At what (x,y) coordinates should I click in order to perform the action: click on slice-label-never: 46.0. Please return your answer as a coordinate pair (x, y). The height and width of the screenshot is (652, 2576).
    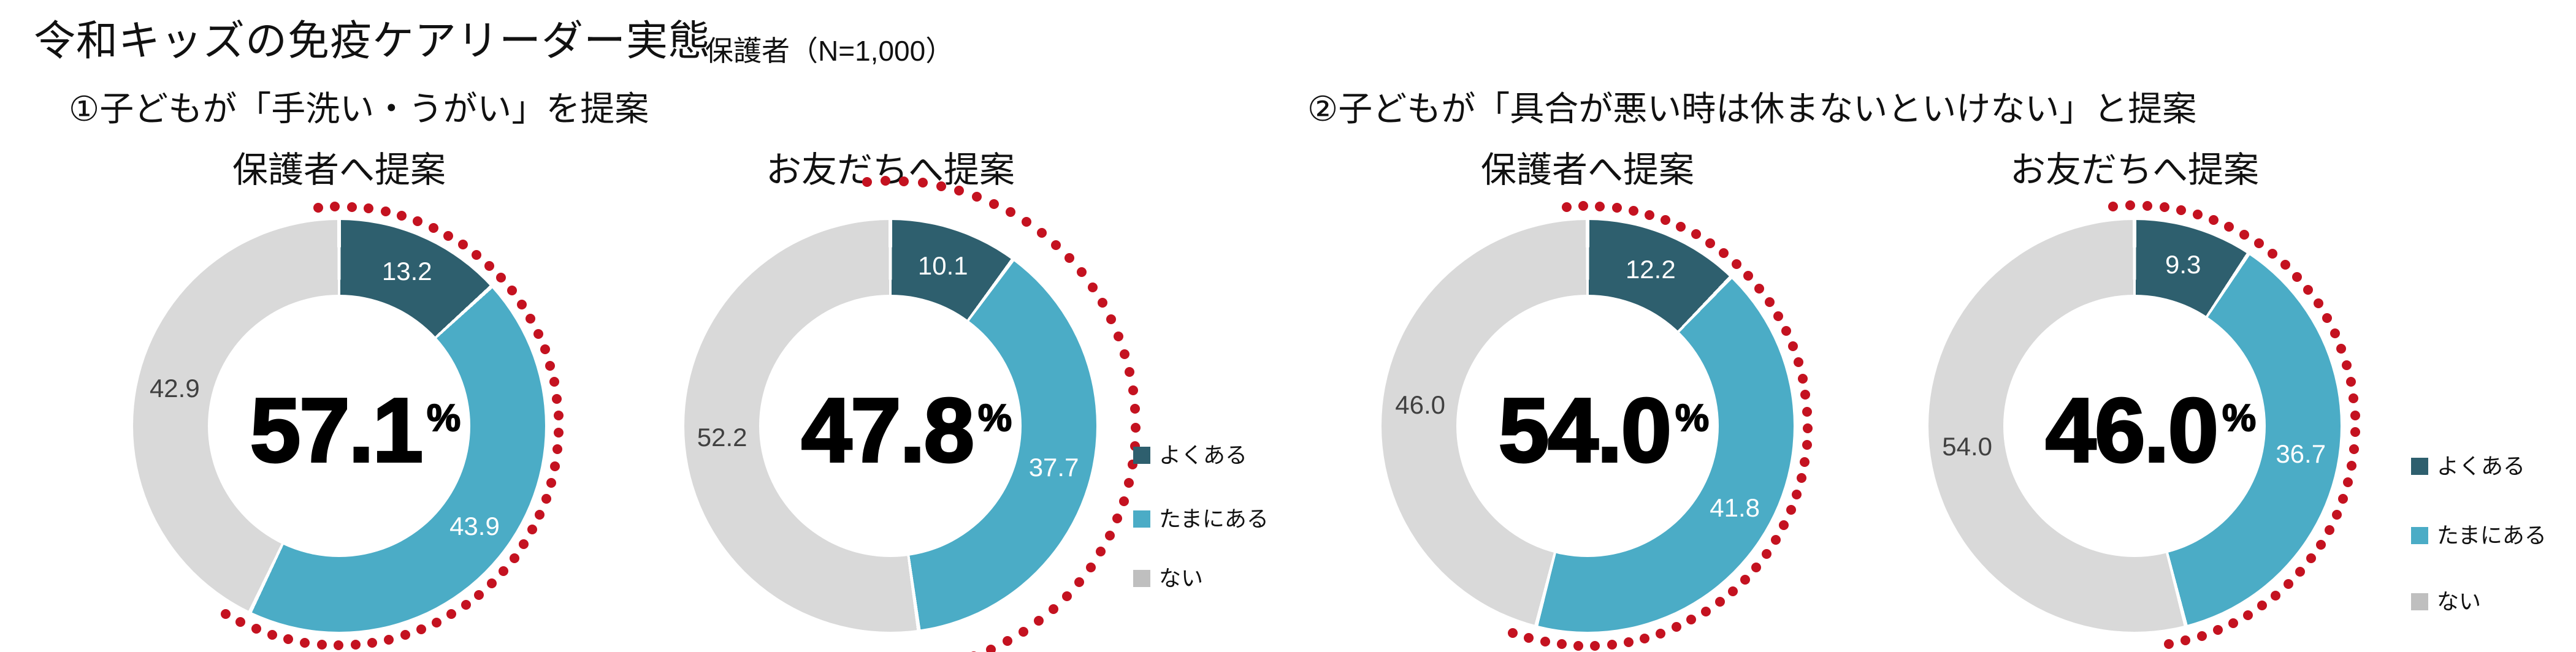
    Looking at the image, I should click on (1420, 404).